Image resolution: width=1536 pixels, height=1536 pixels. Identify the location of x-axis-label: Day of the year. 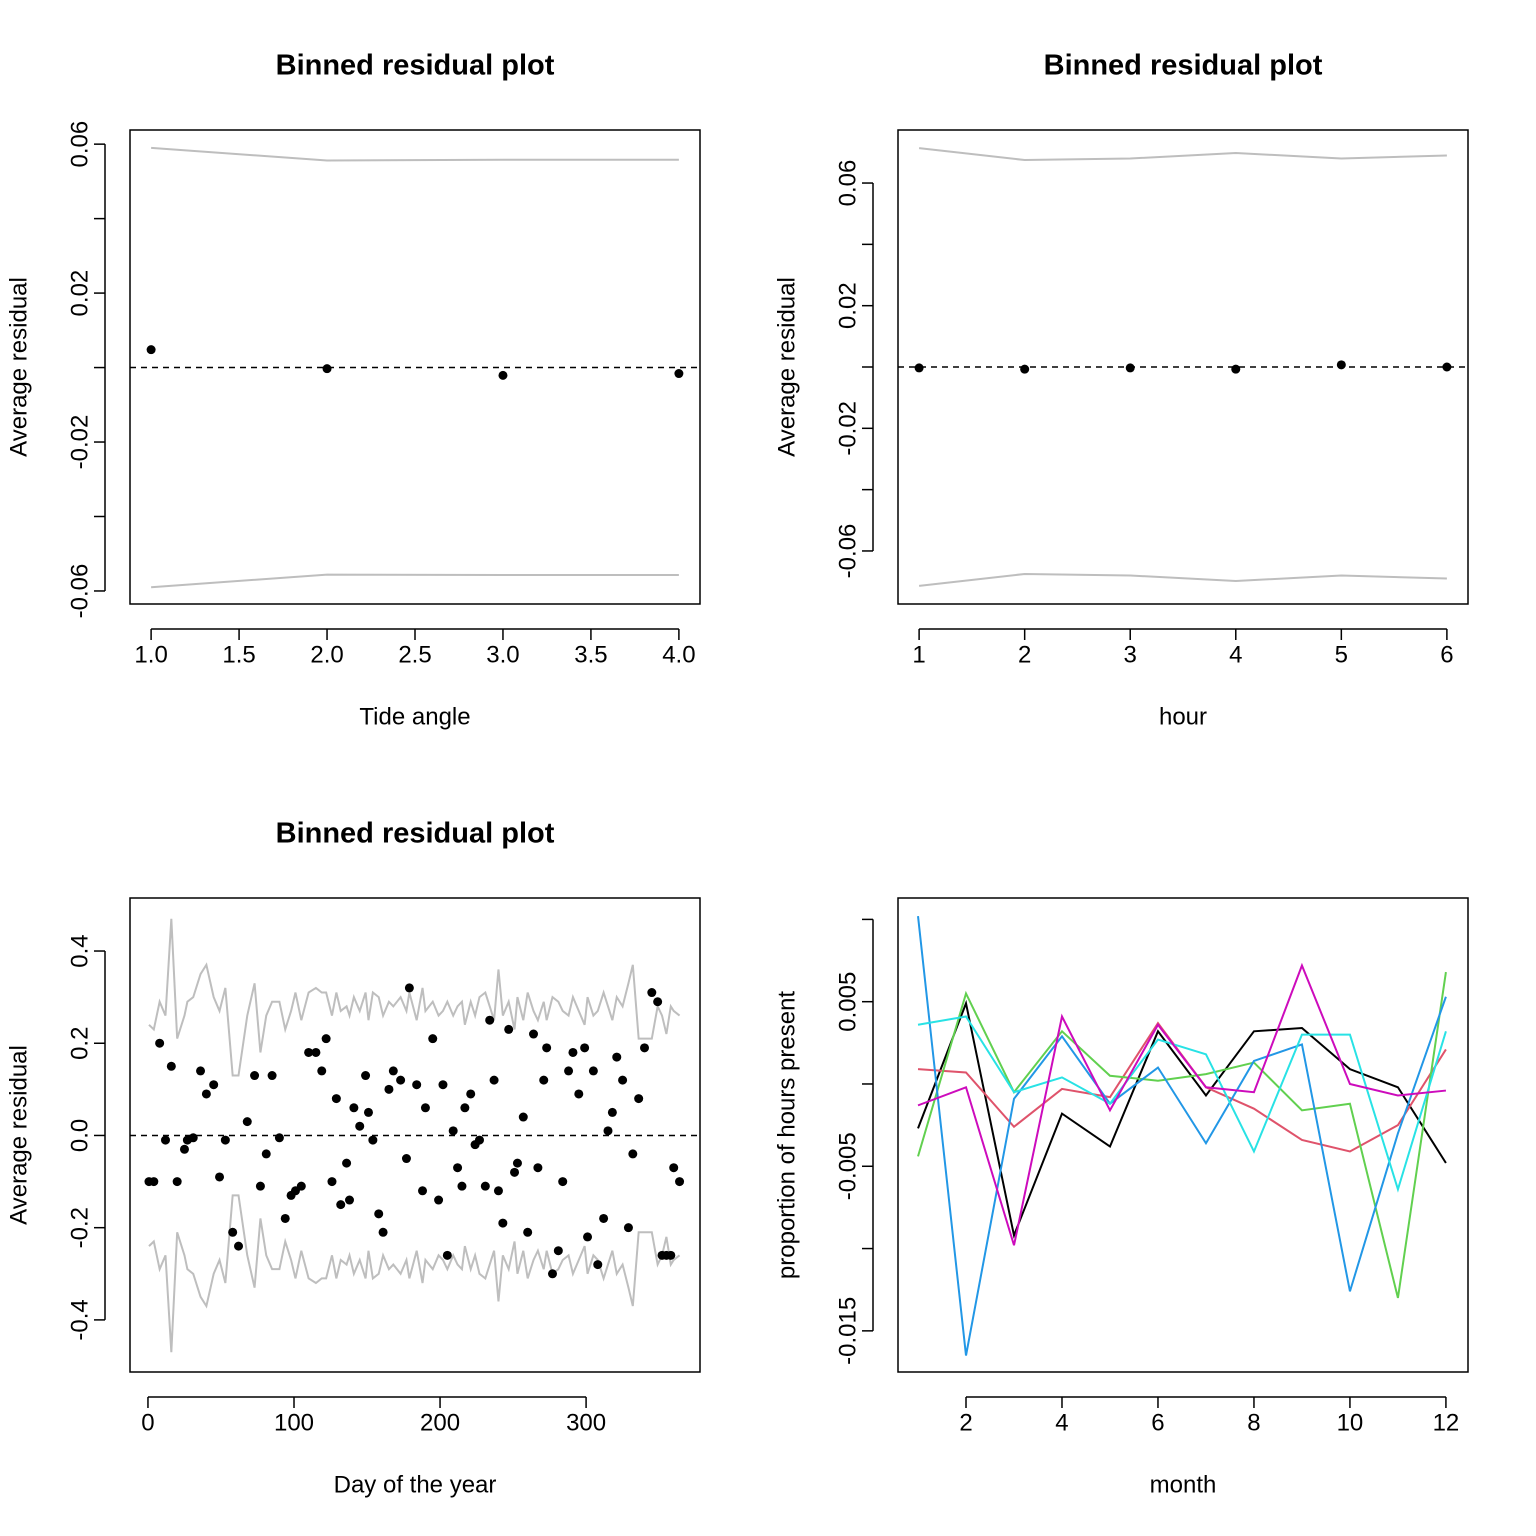
(415, 1484).